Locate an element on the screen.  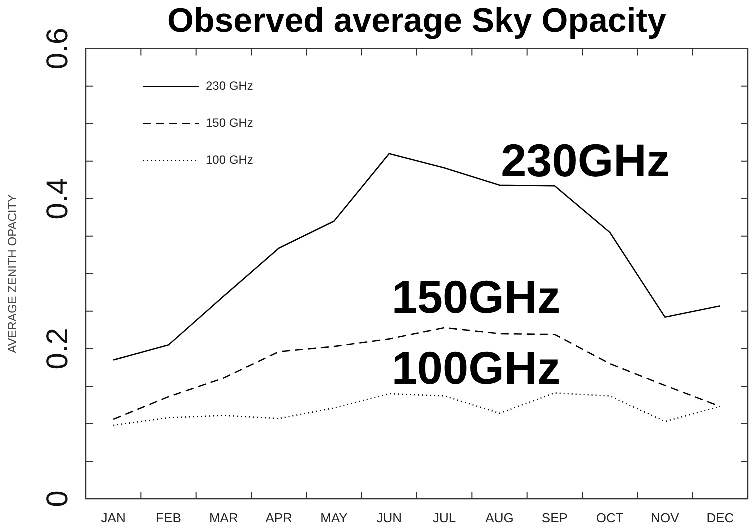
x-tick-label: SEP is located at coordinates (555, 518).